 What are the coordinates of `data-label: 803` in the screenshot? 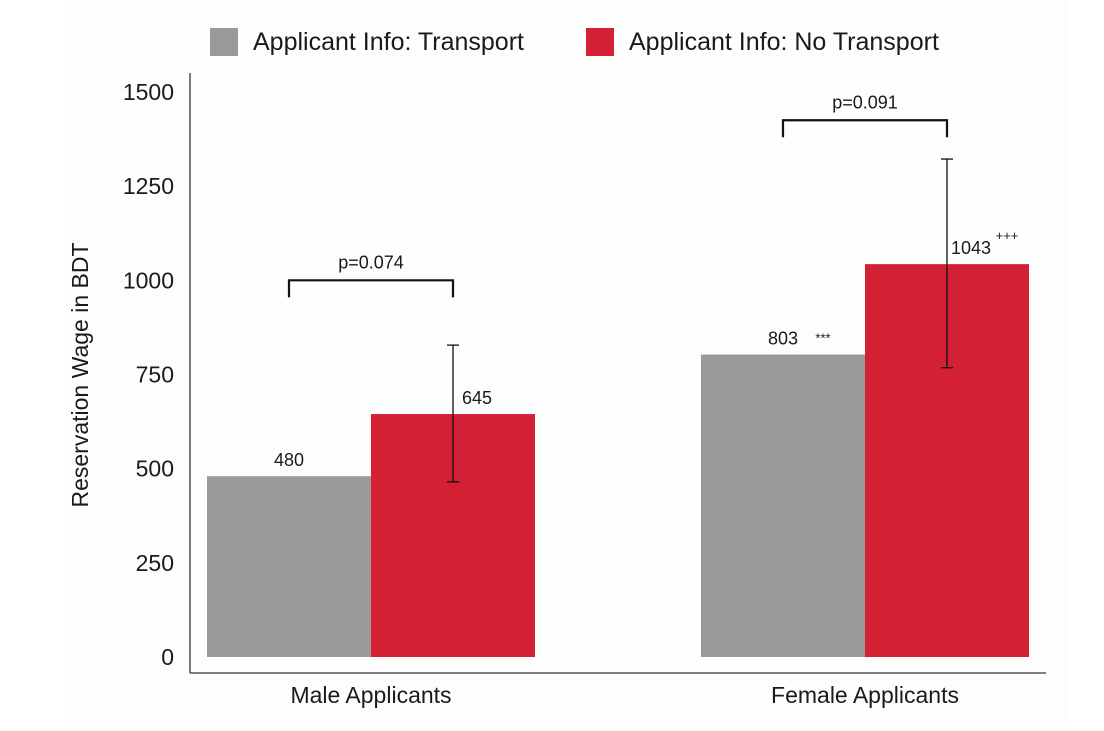 It's located at (783, 339).